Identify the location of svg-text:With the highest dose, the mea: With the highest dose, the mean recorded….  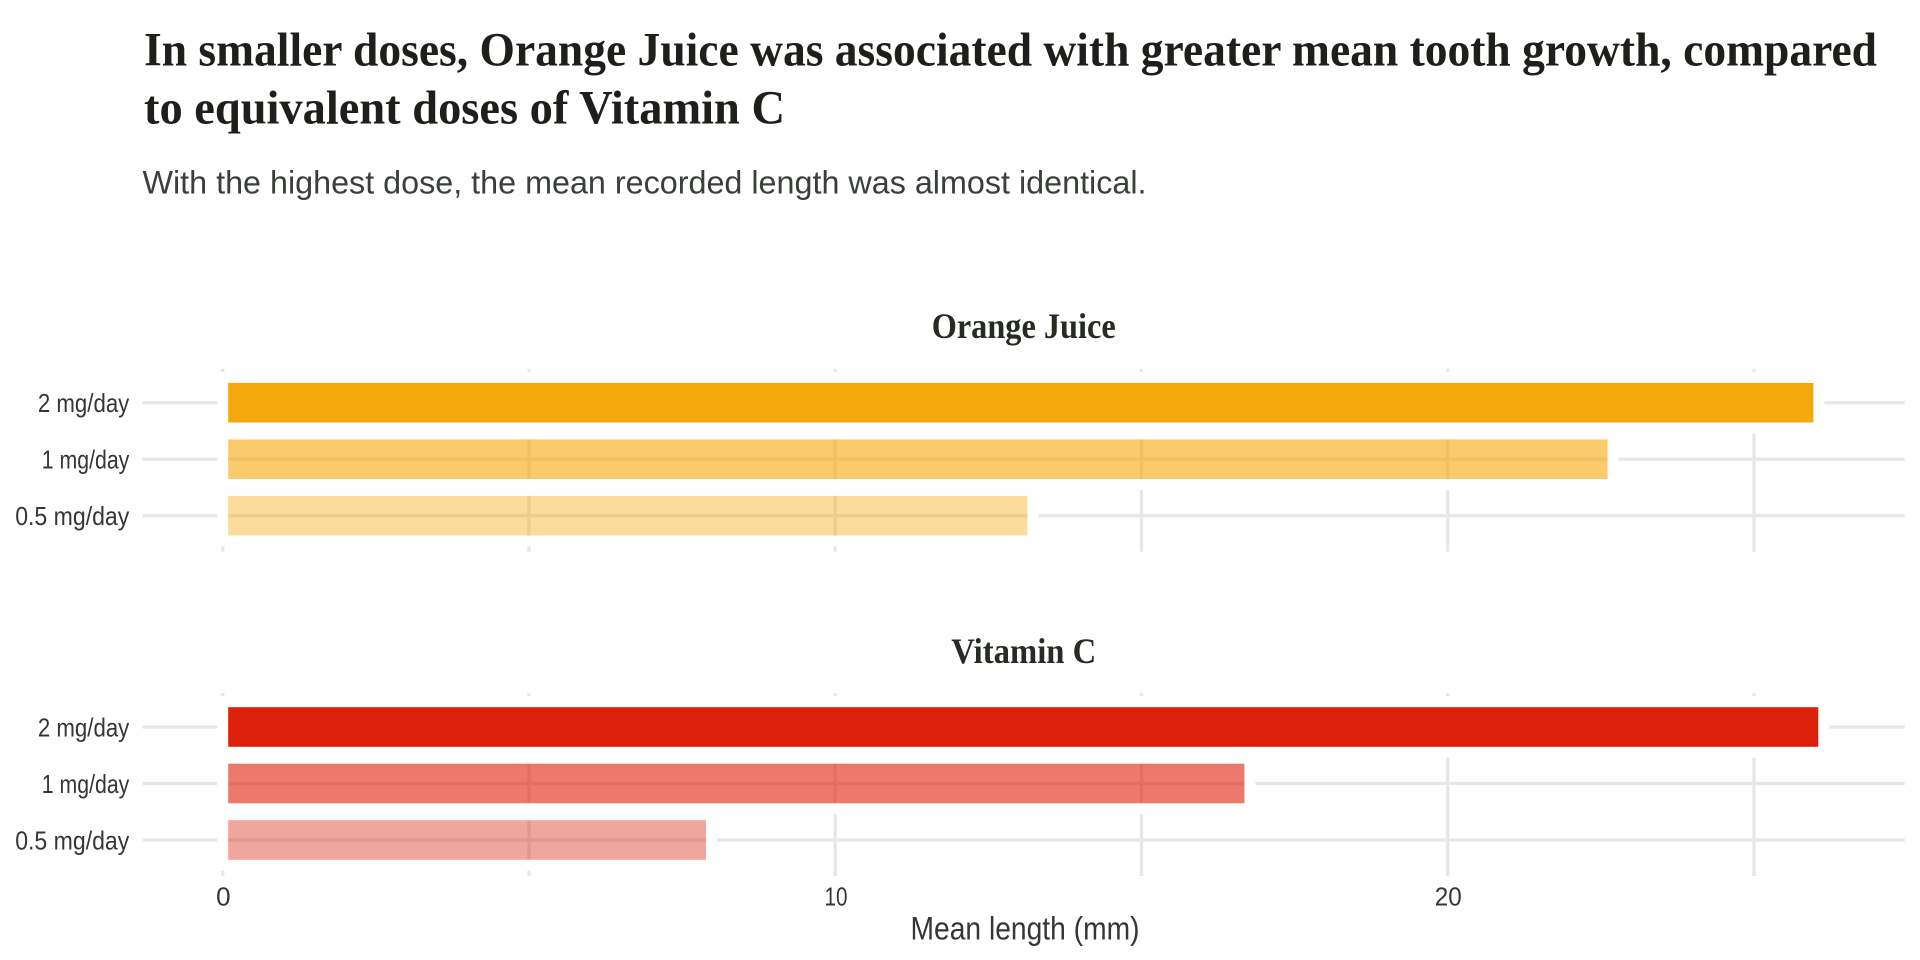
(645, 182).